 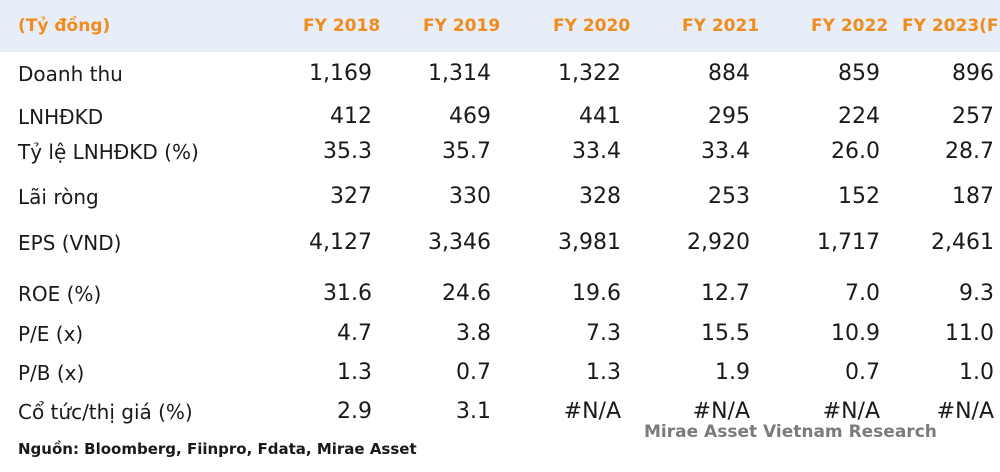 What do you see at coordinates (721, 26) in the screenshot?
I see `header-year-2021: FY 2021` at bounding box center [721, 26].